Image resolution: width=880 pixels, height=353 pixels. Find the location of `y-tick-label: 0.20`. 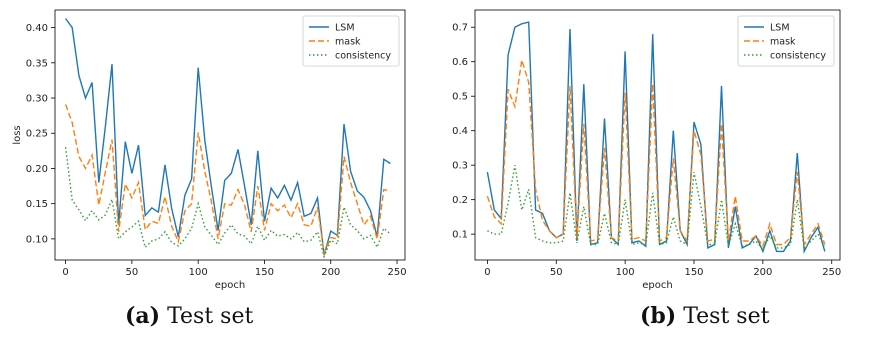

y-tick-label: 0.20 is located at coordinates (37, 169).